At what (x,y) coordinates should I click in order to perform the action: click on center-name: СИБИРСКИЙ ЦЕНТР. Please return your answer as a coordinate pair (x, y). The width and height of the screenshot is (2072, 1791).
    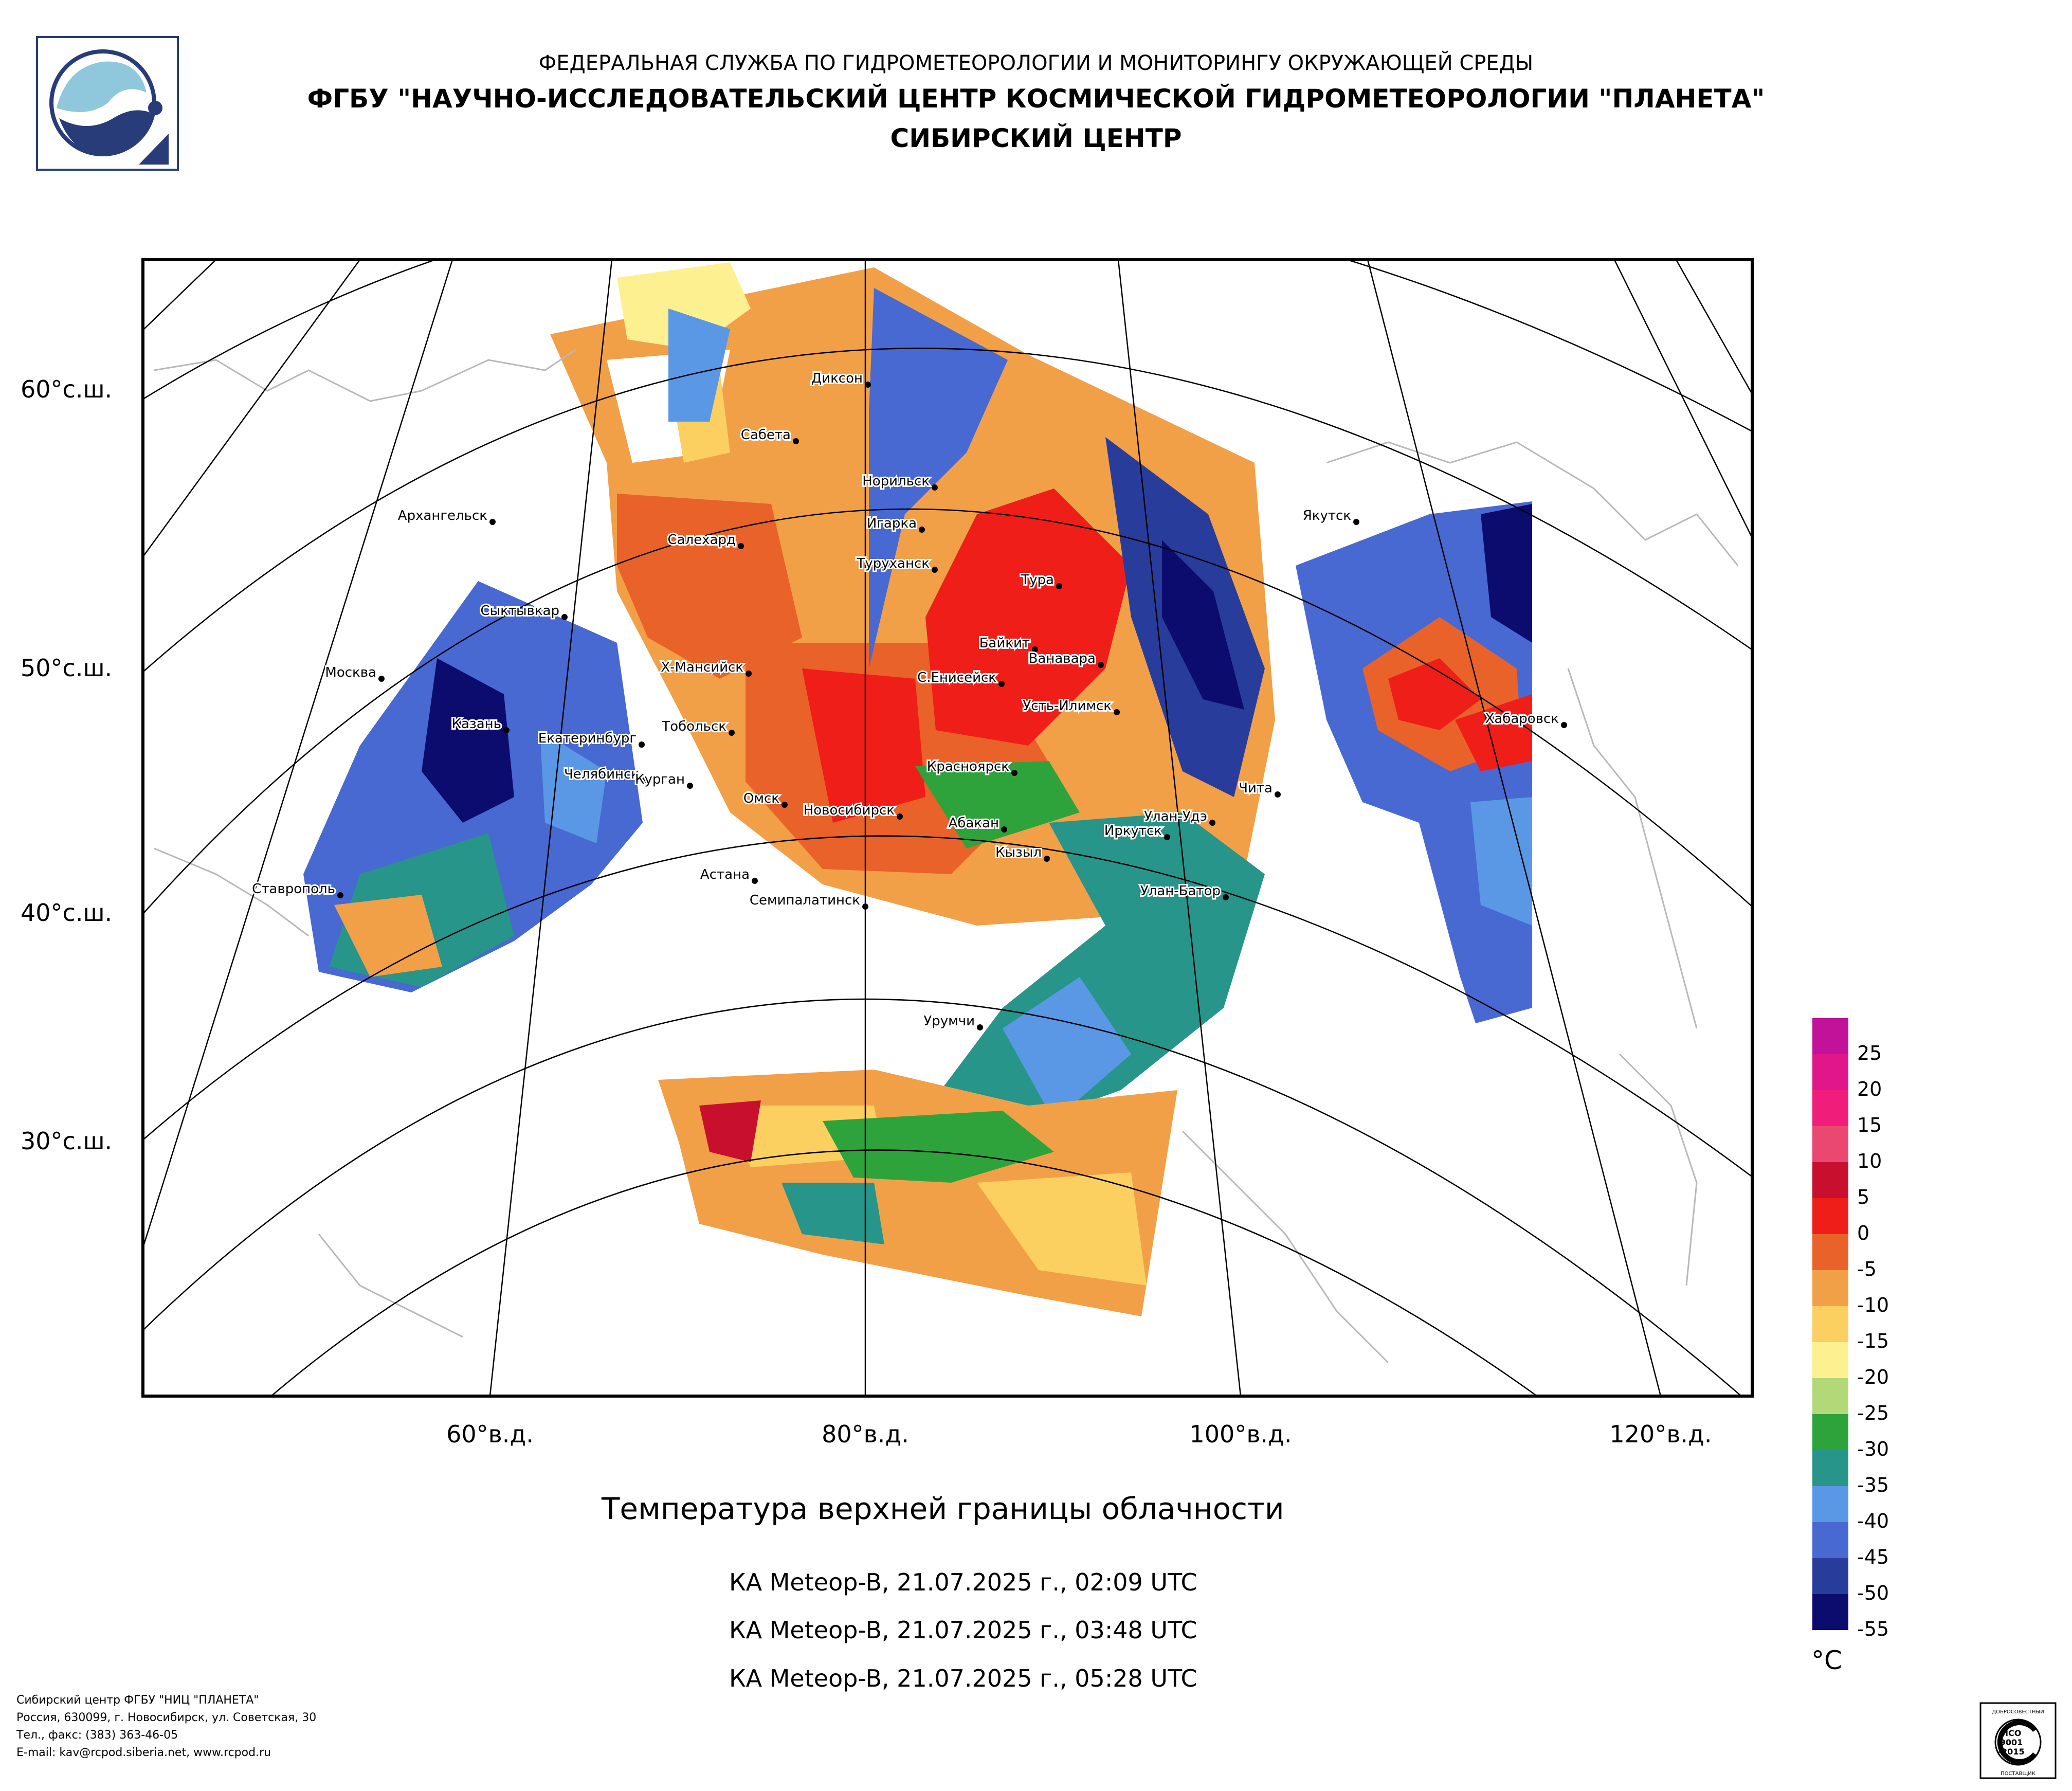
    Looking at the image, I should click on (1036, 138).